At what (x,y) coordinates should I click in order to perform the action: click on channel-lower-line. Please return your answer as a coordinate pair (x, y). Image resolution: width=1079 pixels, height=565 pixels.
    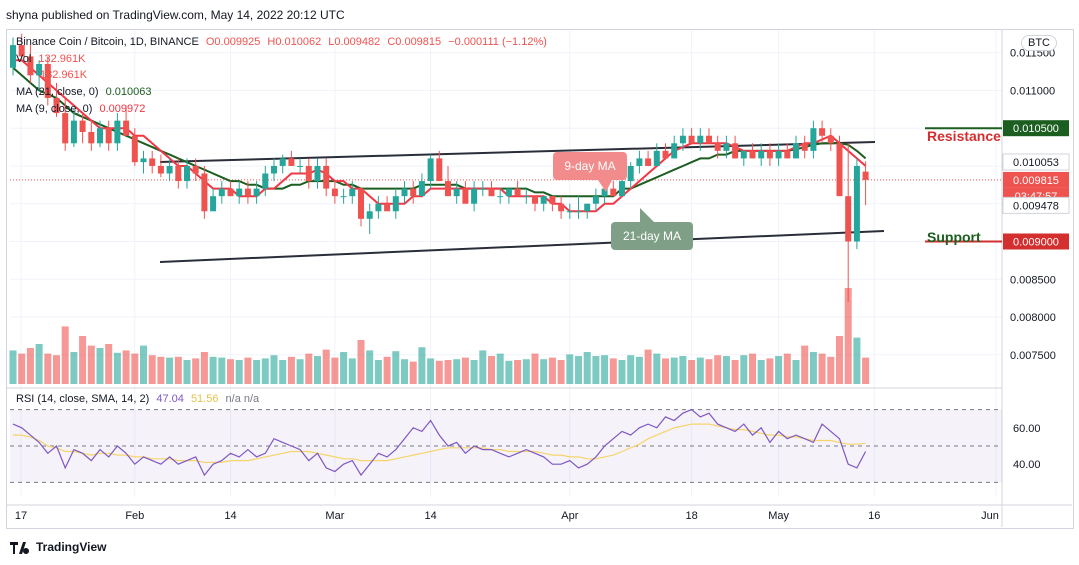
    Looking at the image, I should click on (522, 246).